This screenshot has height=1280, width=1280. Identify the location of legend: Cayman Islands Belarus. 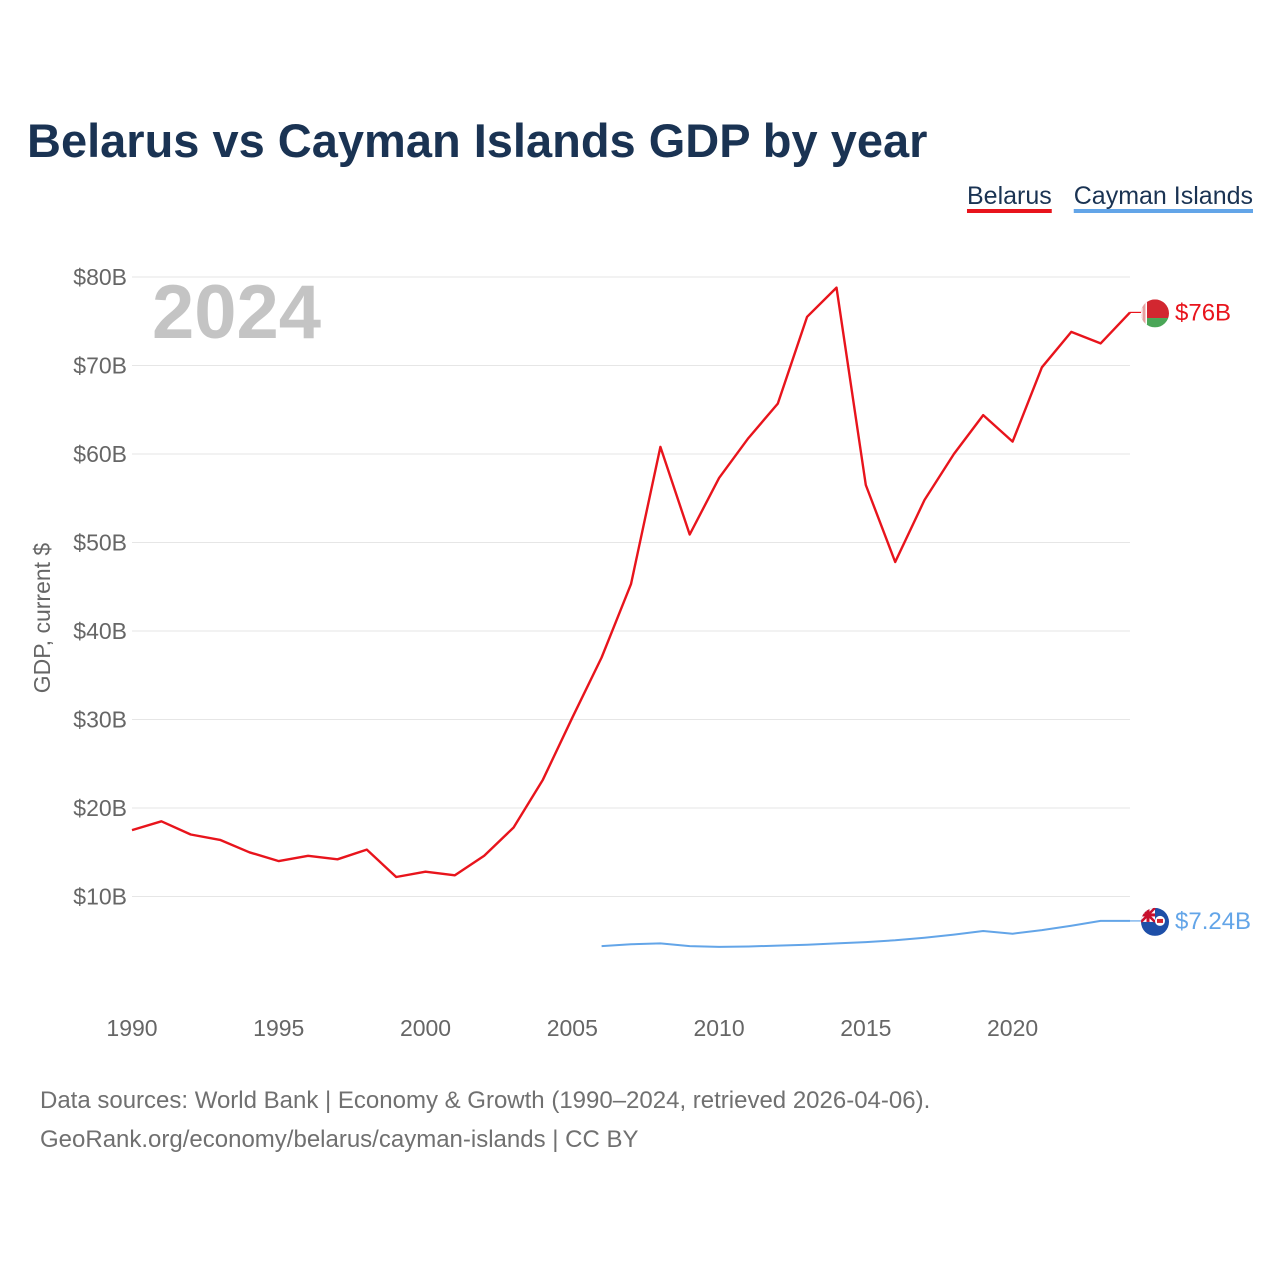
(1109, 197).